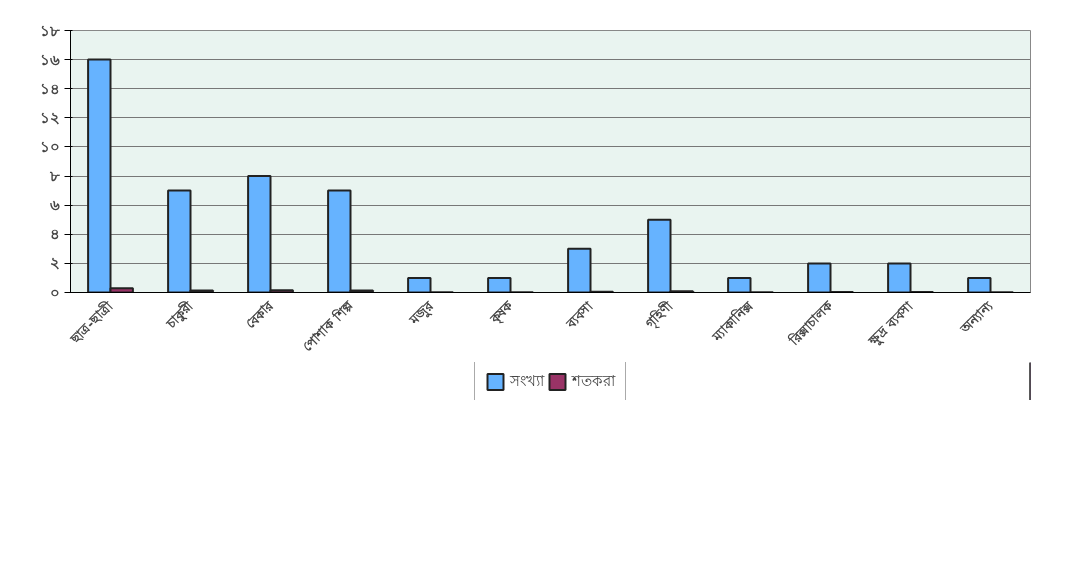 This screenshot has height=563, width=1082. I want to click on y-tick-label: ১৬, so click(49, 59).